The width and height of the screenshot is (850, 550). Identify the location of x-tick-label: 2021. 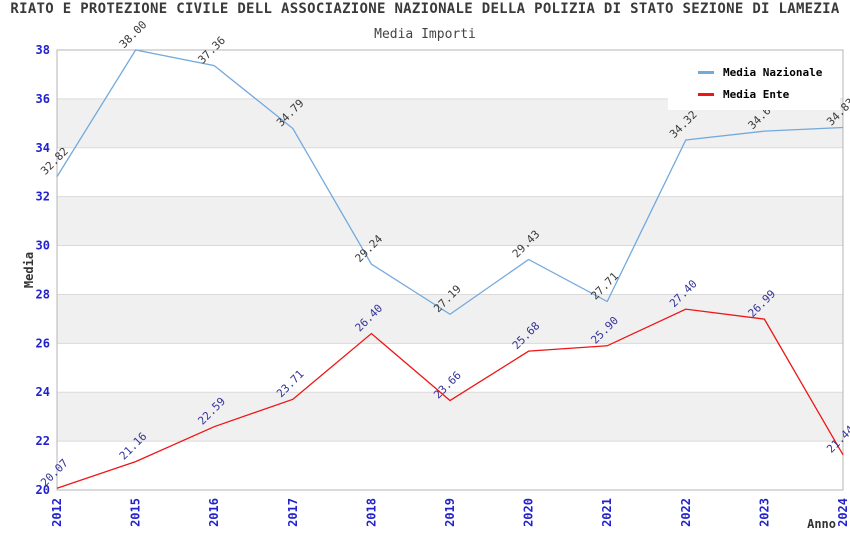
(607, 512).